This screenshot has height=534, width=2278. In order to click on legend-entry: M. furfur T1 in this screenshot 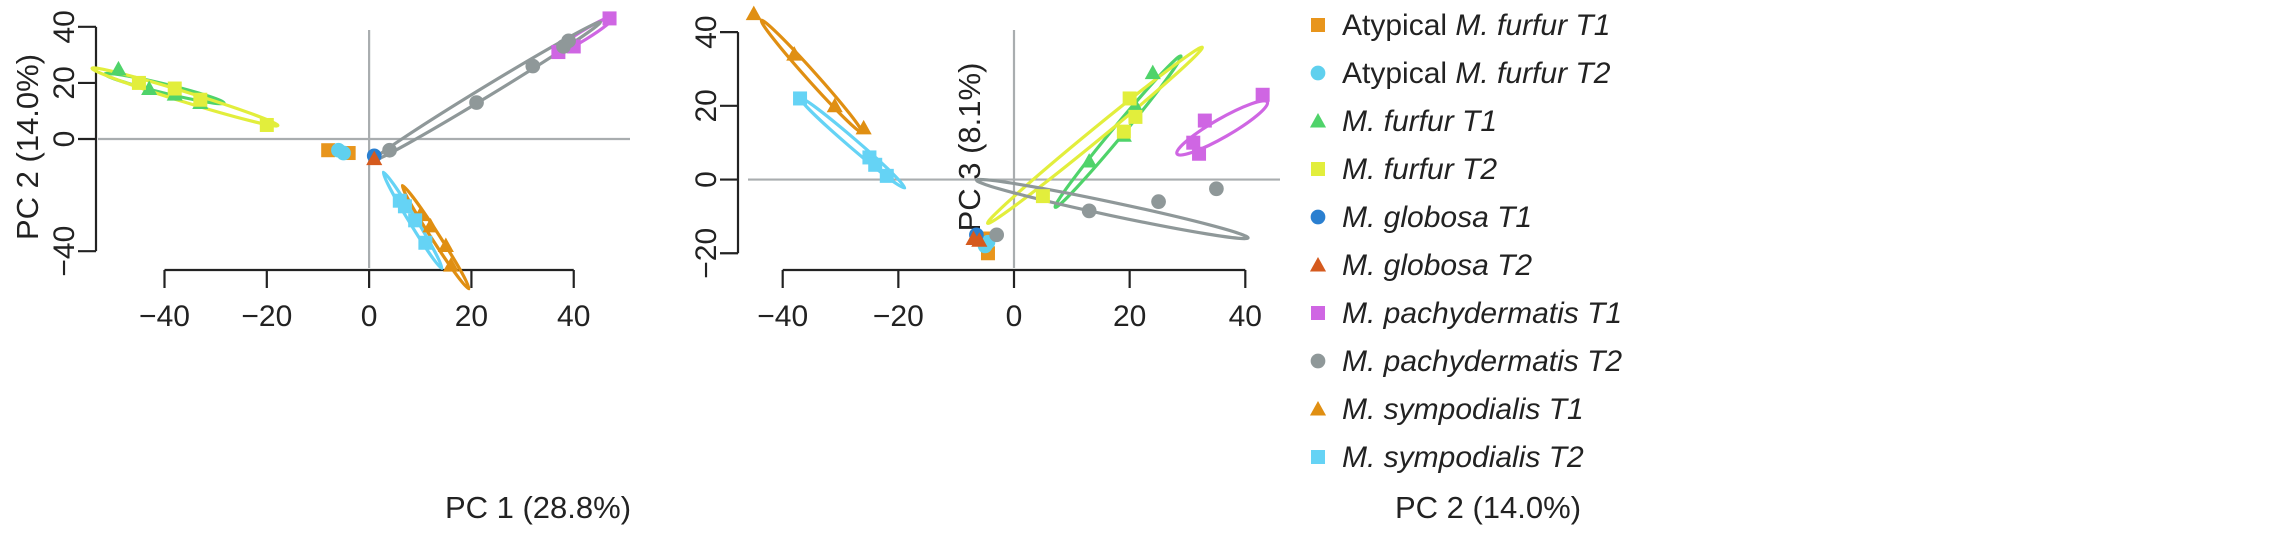, I will do `click(1419, 121)`.